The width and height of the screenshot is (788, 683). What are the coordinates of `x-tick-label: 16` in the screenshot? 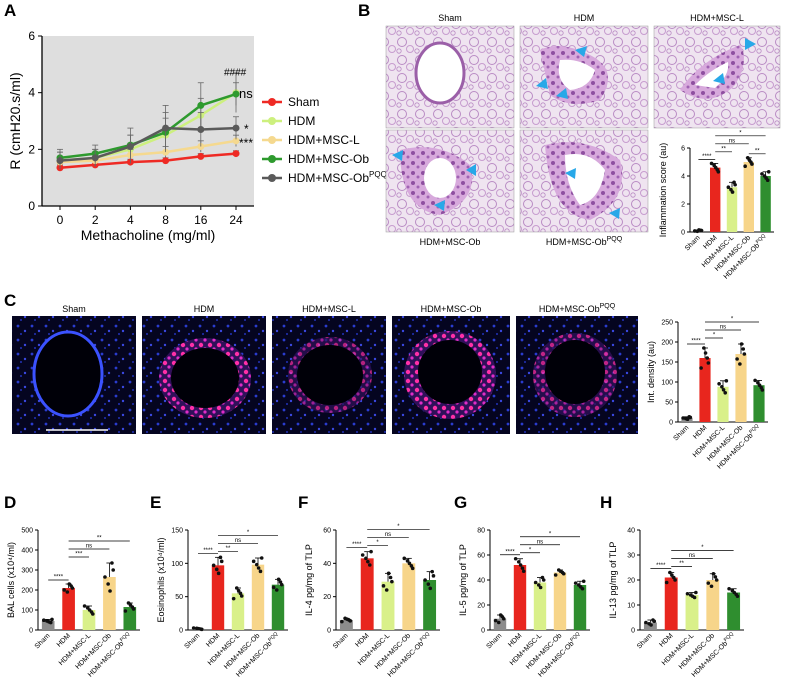 It's located at (201, 220).